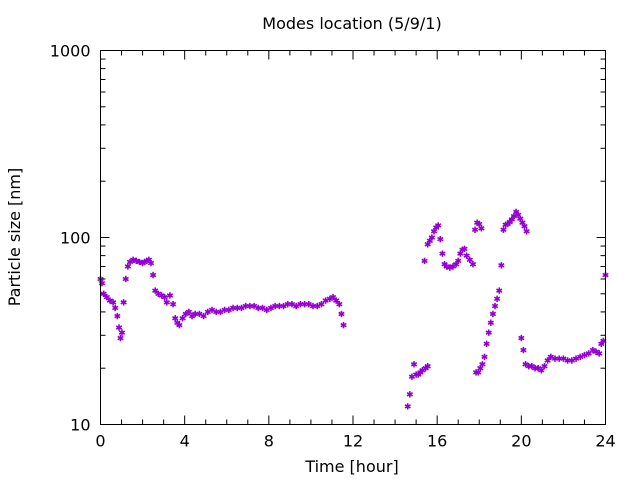 Image resolution: width=640 pixels, height=480 pixels. I want to click on y-tick-label: 10, so click(80, 425).